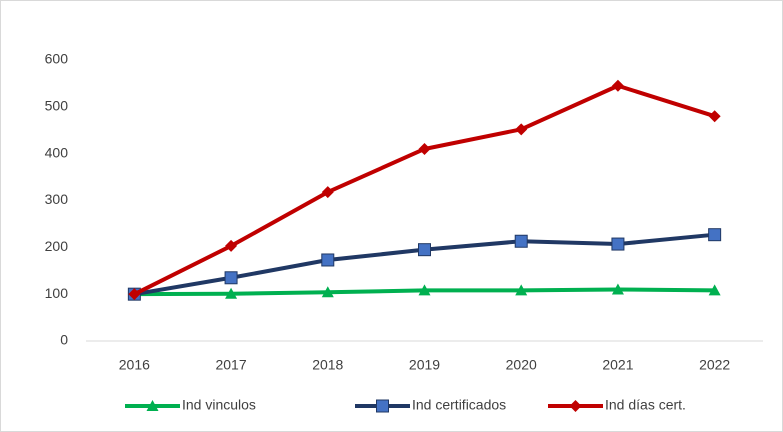 Image resolution: width=783 pixels, height=432 pixels. What do you see at coordinates (459, 405) in the screenshot?
I see `legend-label: Ind certificados` at bounding box center [459, 405].